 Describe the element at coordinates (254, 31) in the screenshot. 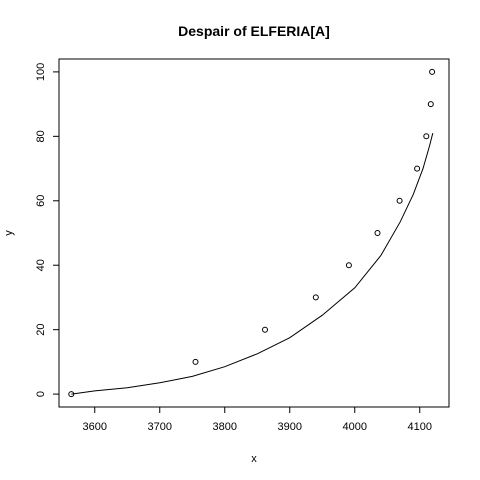

I see `chart-title: Despair of ELFERIA[A]` at that location.